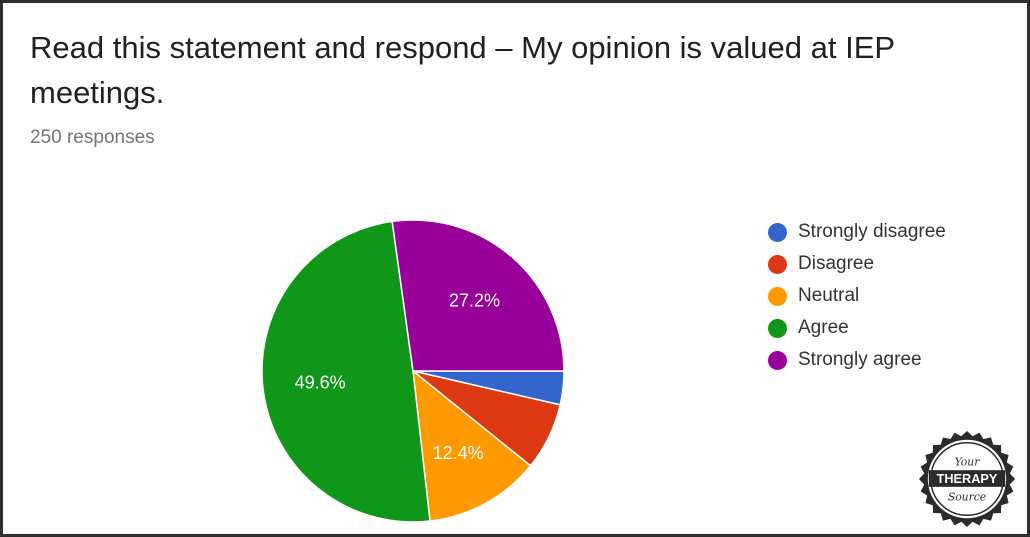  I want to click on pie-slice-agree, so click(346, 371).